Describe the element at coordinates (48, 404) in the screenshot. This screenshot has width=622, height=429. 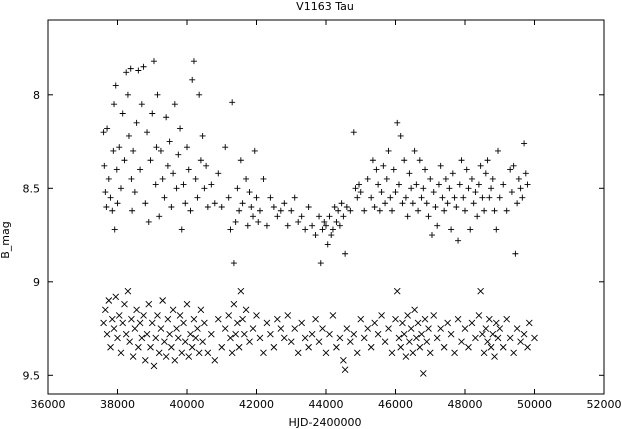
I see `x-tick-label: 36000` at that location.